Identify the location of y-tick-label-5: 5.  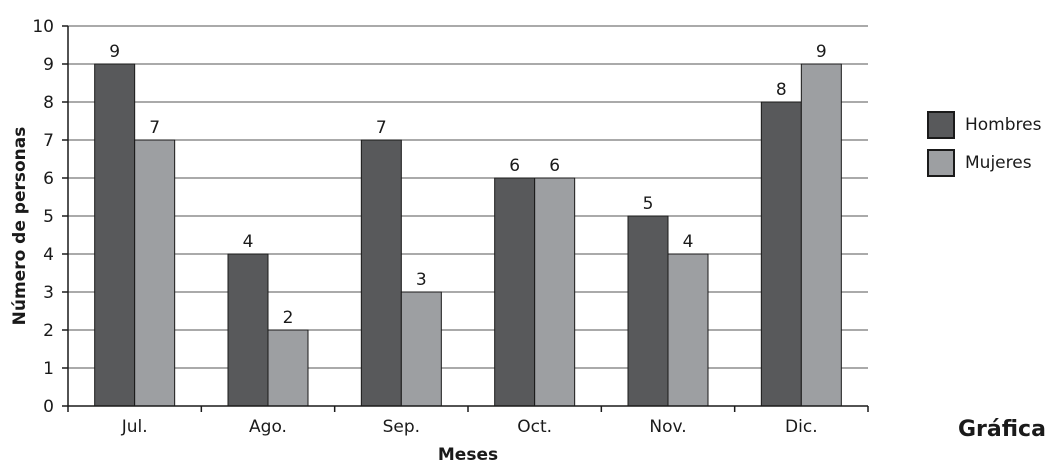
(48, 217).